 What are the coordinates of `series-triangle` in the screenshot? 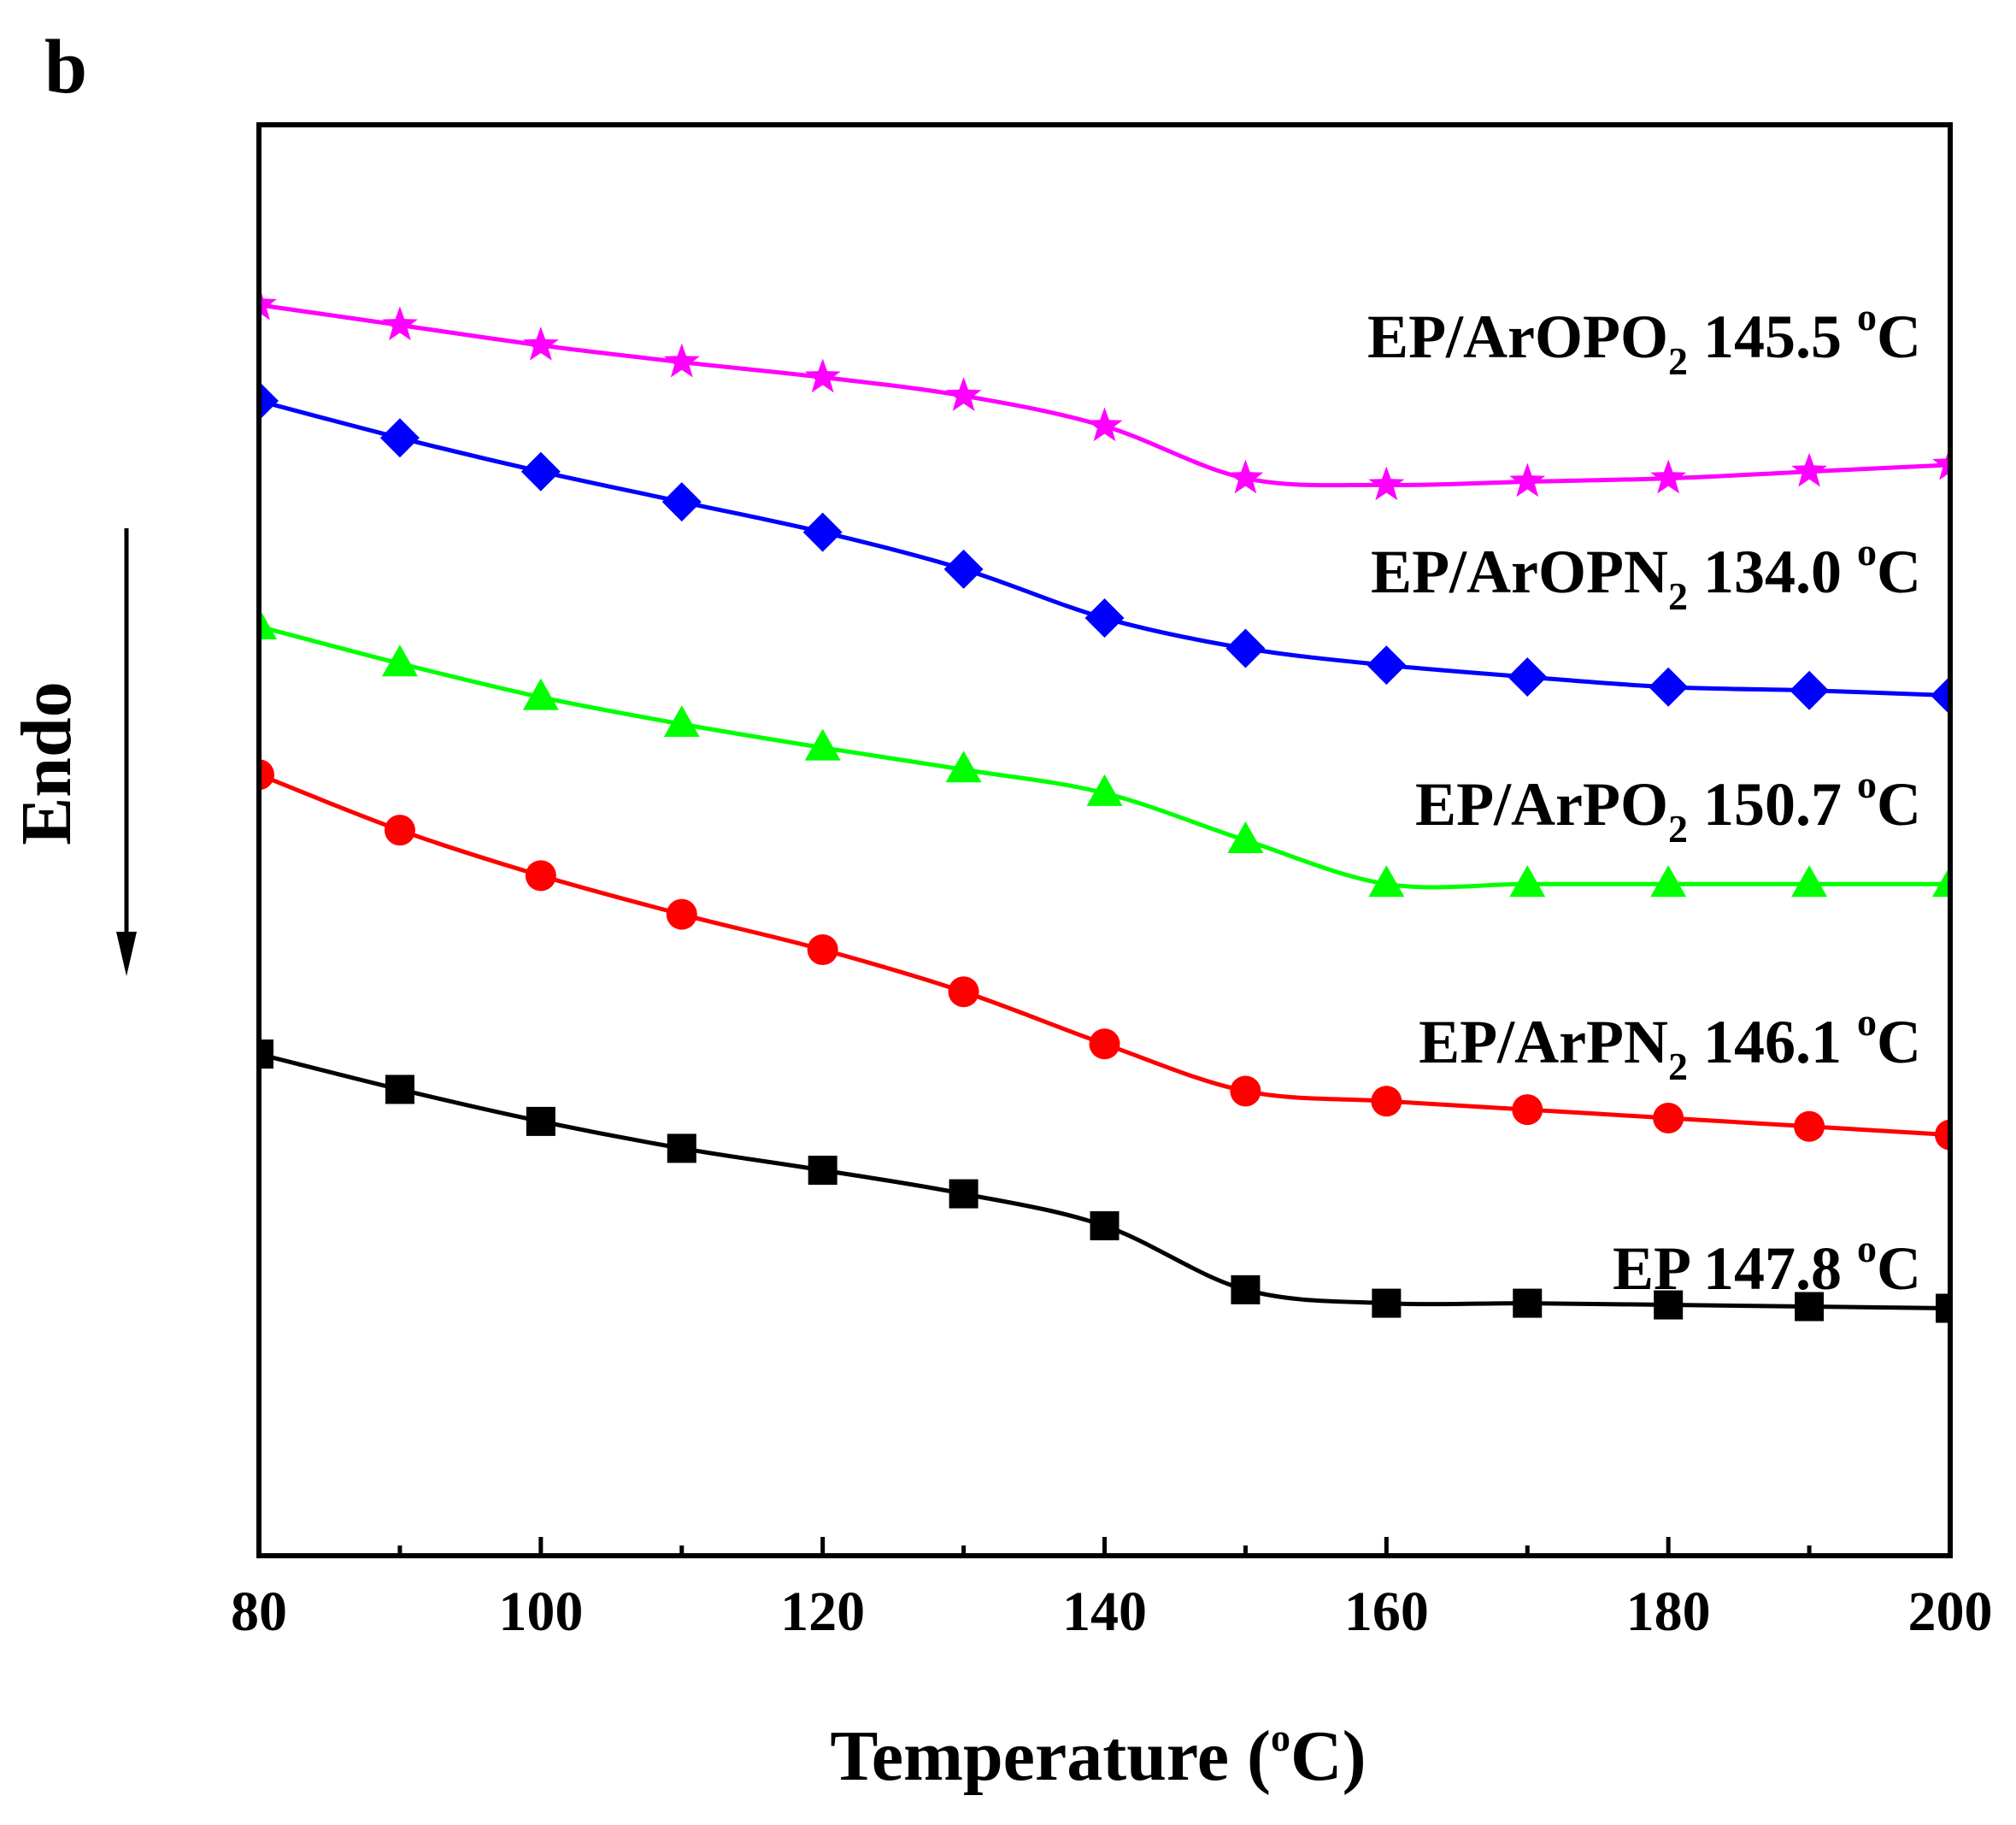 It's located at (1104, 752).